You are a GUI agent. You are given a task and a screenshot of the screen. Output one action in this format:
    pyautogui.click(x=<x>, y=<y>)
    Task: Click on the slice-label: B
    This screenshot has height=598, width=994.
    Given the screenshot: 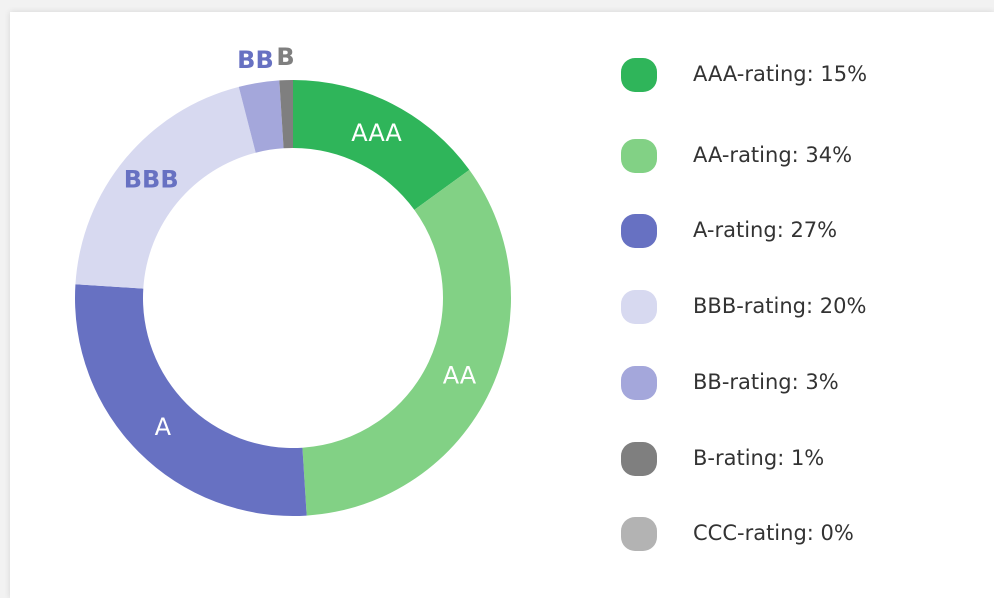 What is the action you would take?
    pyautogui.click(x=285, y=57)
    